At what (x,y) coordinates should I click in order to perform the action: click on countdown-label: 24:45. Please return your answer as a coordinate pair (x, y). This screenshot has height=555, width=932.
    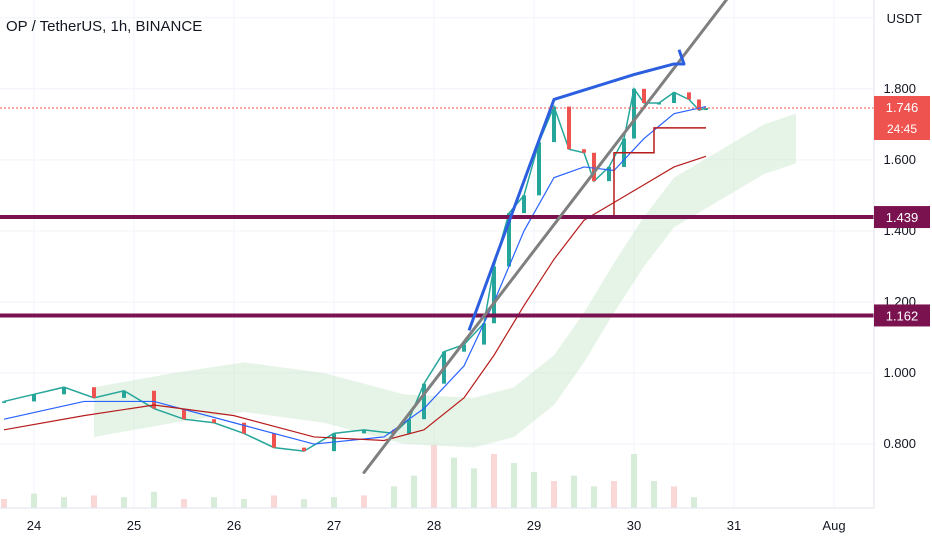
    Looking at the image, I should click on (902, 129).